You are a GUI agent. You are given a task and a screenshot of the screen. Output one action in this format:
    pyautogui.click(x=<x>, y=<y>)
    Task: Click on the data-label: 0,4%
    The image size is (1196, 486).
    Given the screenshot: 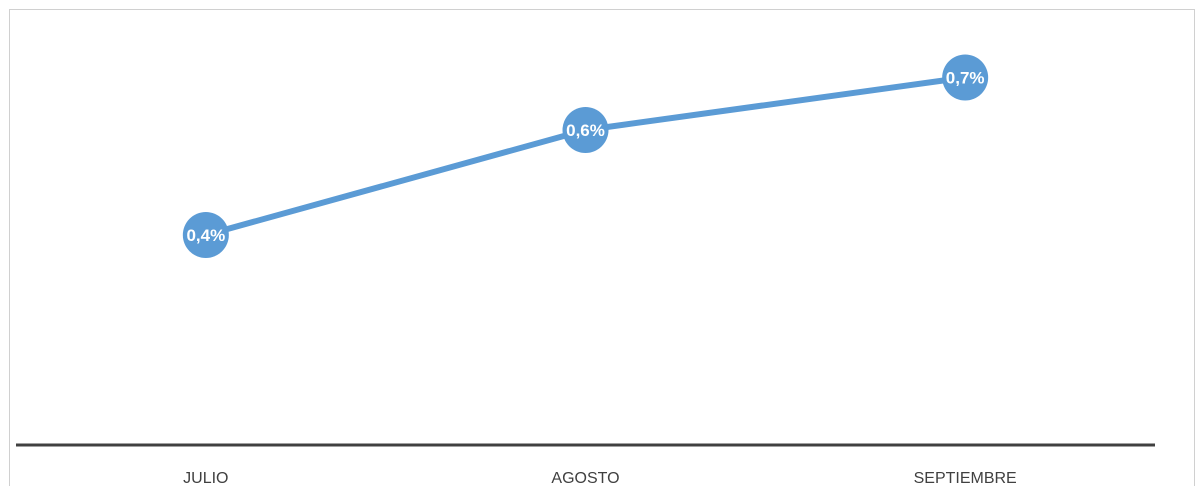 What is the action you would take?
    pyautogui.click(x=205, y=235)
    